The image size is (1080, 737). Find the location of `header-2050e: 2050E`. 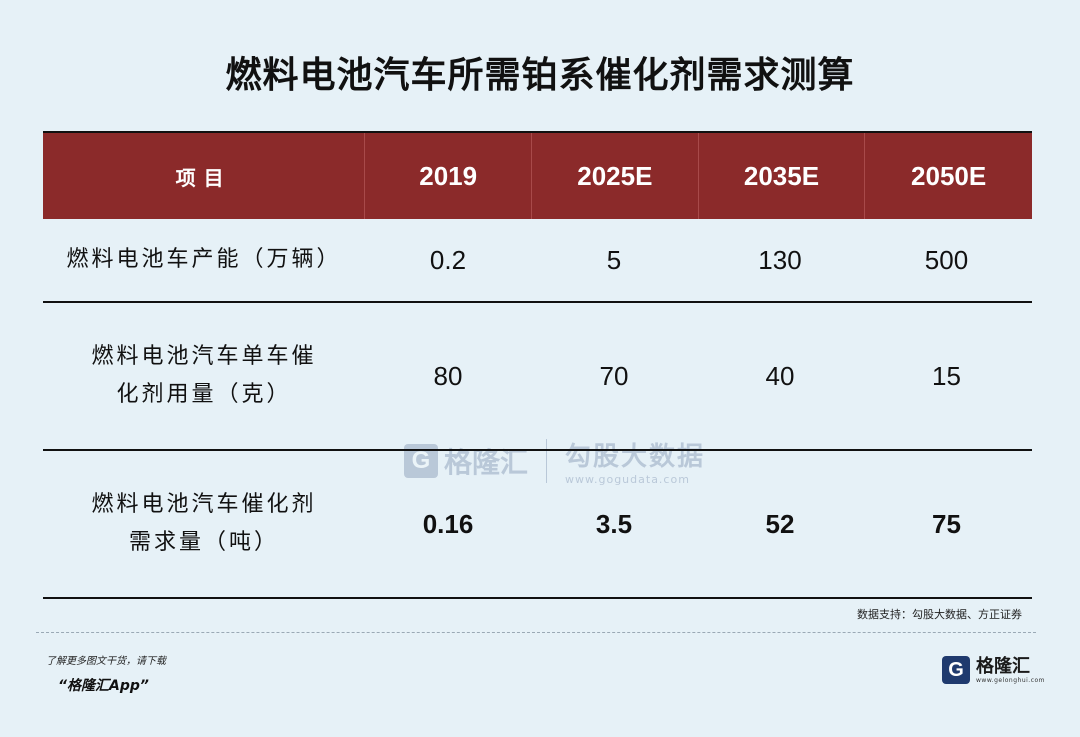

header-2050e: 2050E is located at coordinates (948, 176).